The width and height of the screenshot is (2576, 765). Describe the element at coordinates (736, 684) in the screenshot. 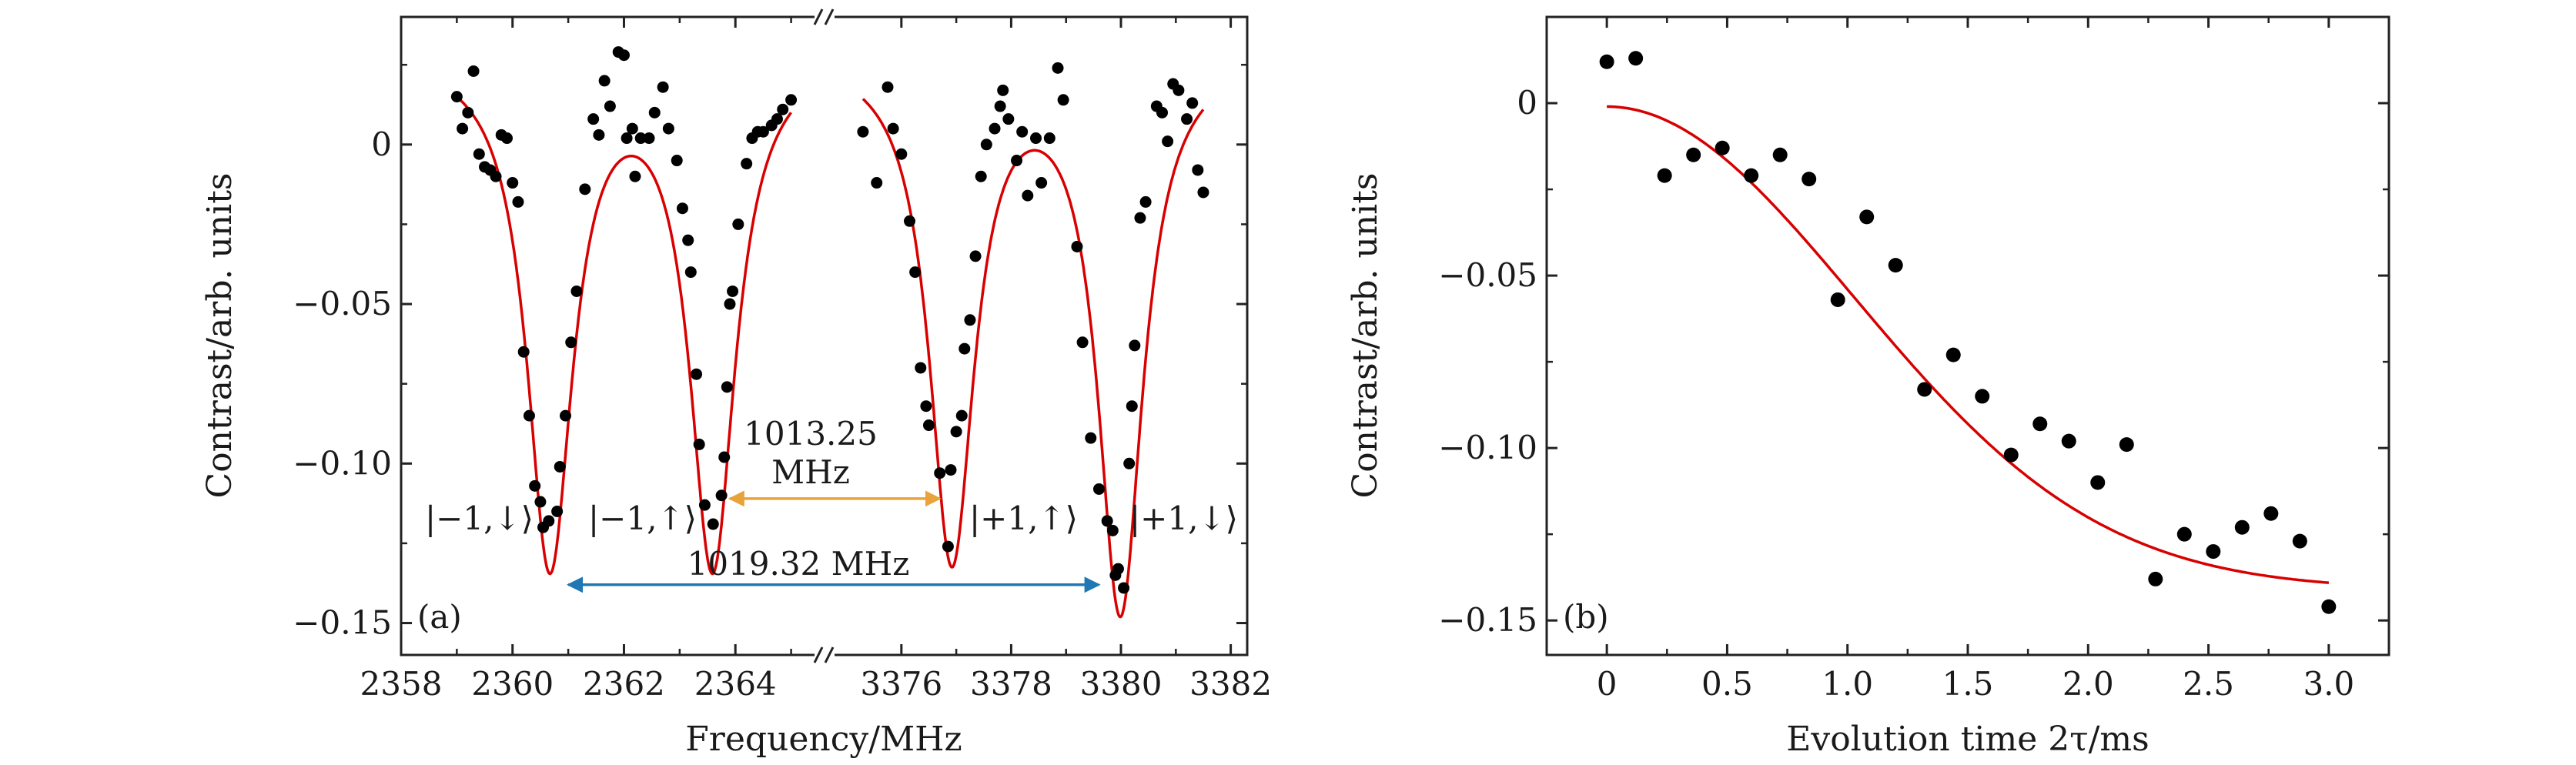

I see `a-x-tick-label: 2364` at that location.